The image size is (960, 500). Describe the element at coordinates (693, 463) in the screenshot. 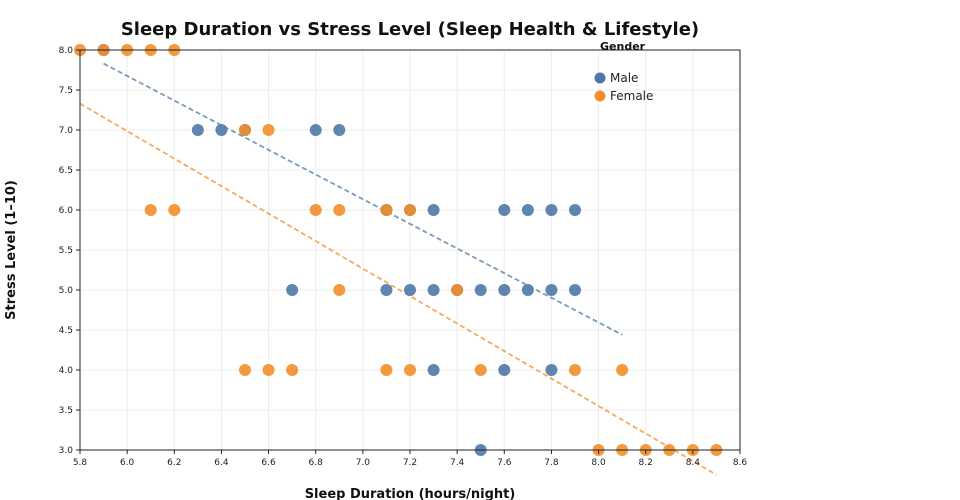

I see `x-tick-label: 8.4` at that location.